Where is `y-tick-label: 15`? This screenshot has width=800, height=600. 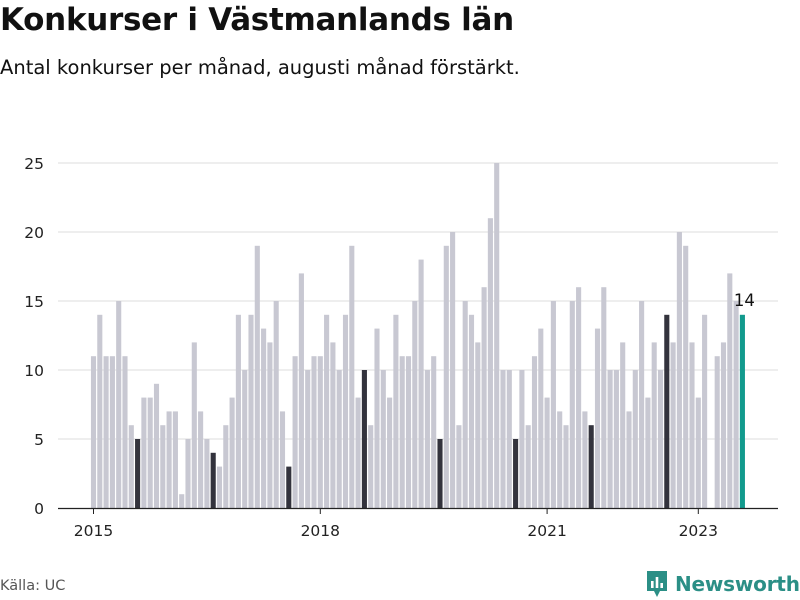
y-tick-label: 15 is located at coordinates (34, 302).